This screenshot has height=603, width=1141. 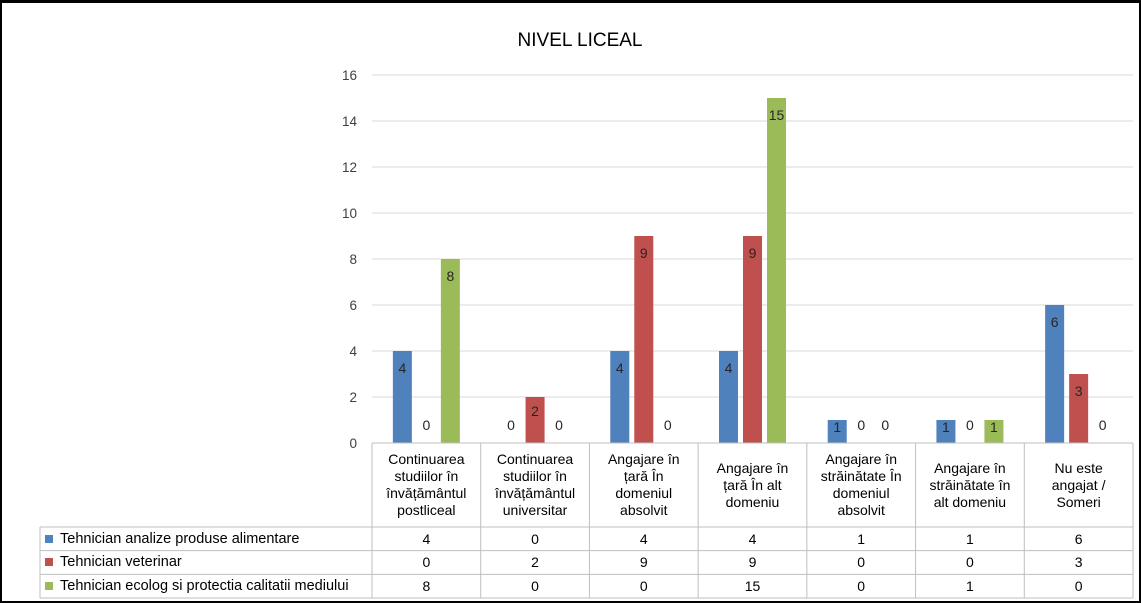 I want to click on data-label: 2, so click(x=535, y=411).